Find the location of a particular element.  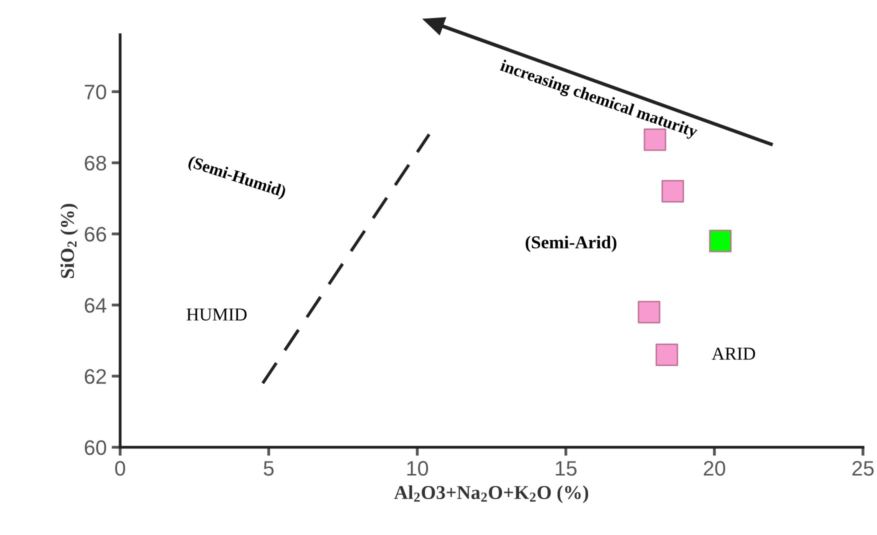

x-tick-label: 10 is located at coordinates (417, 468).